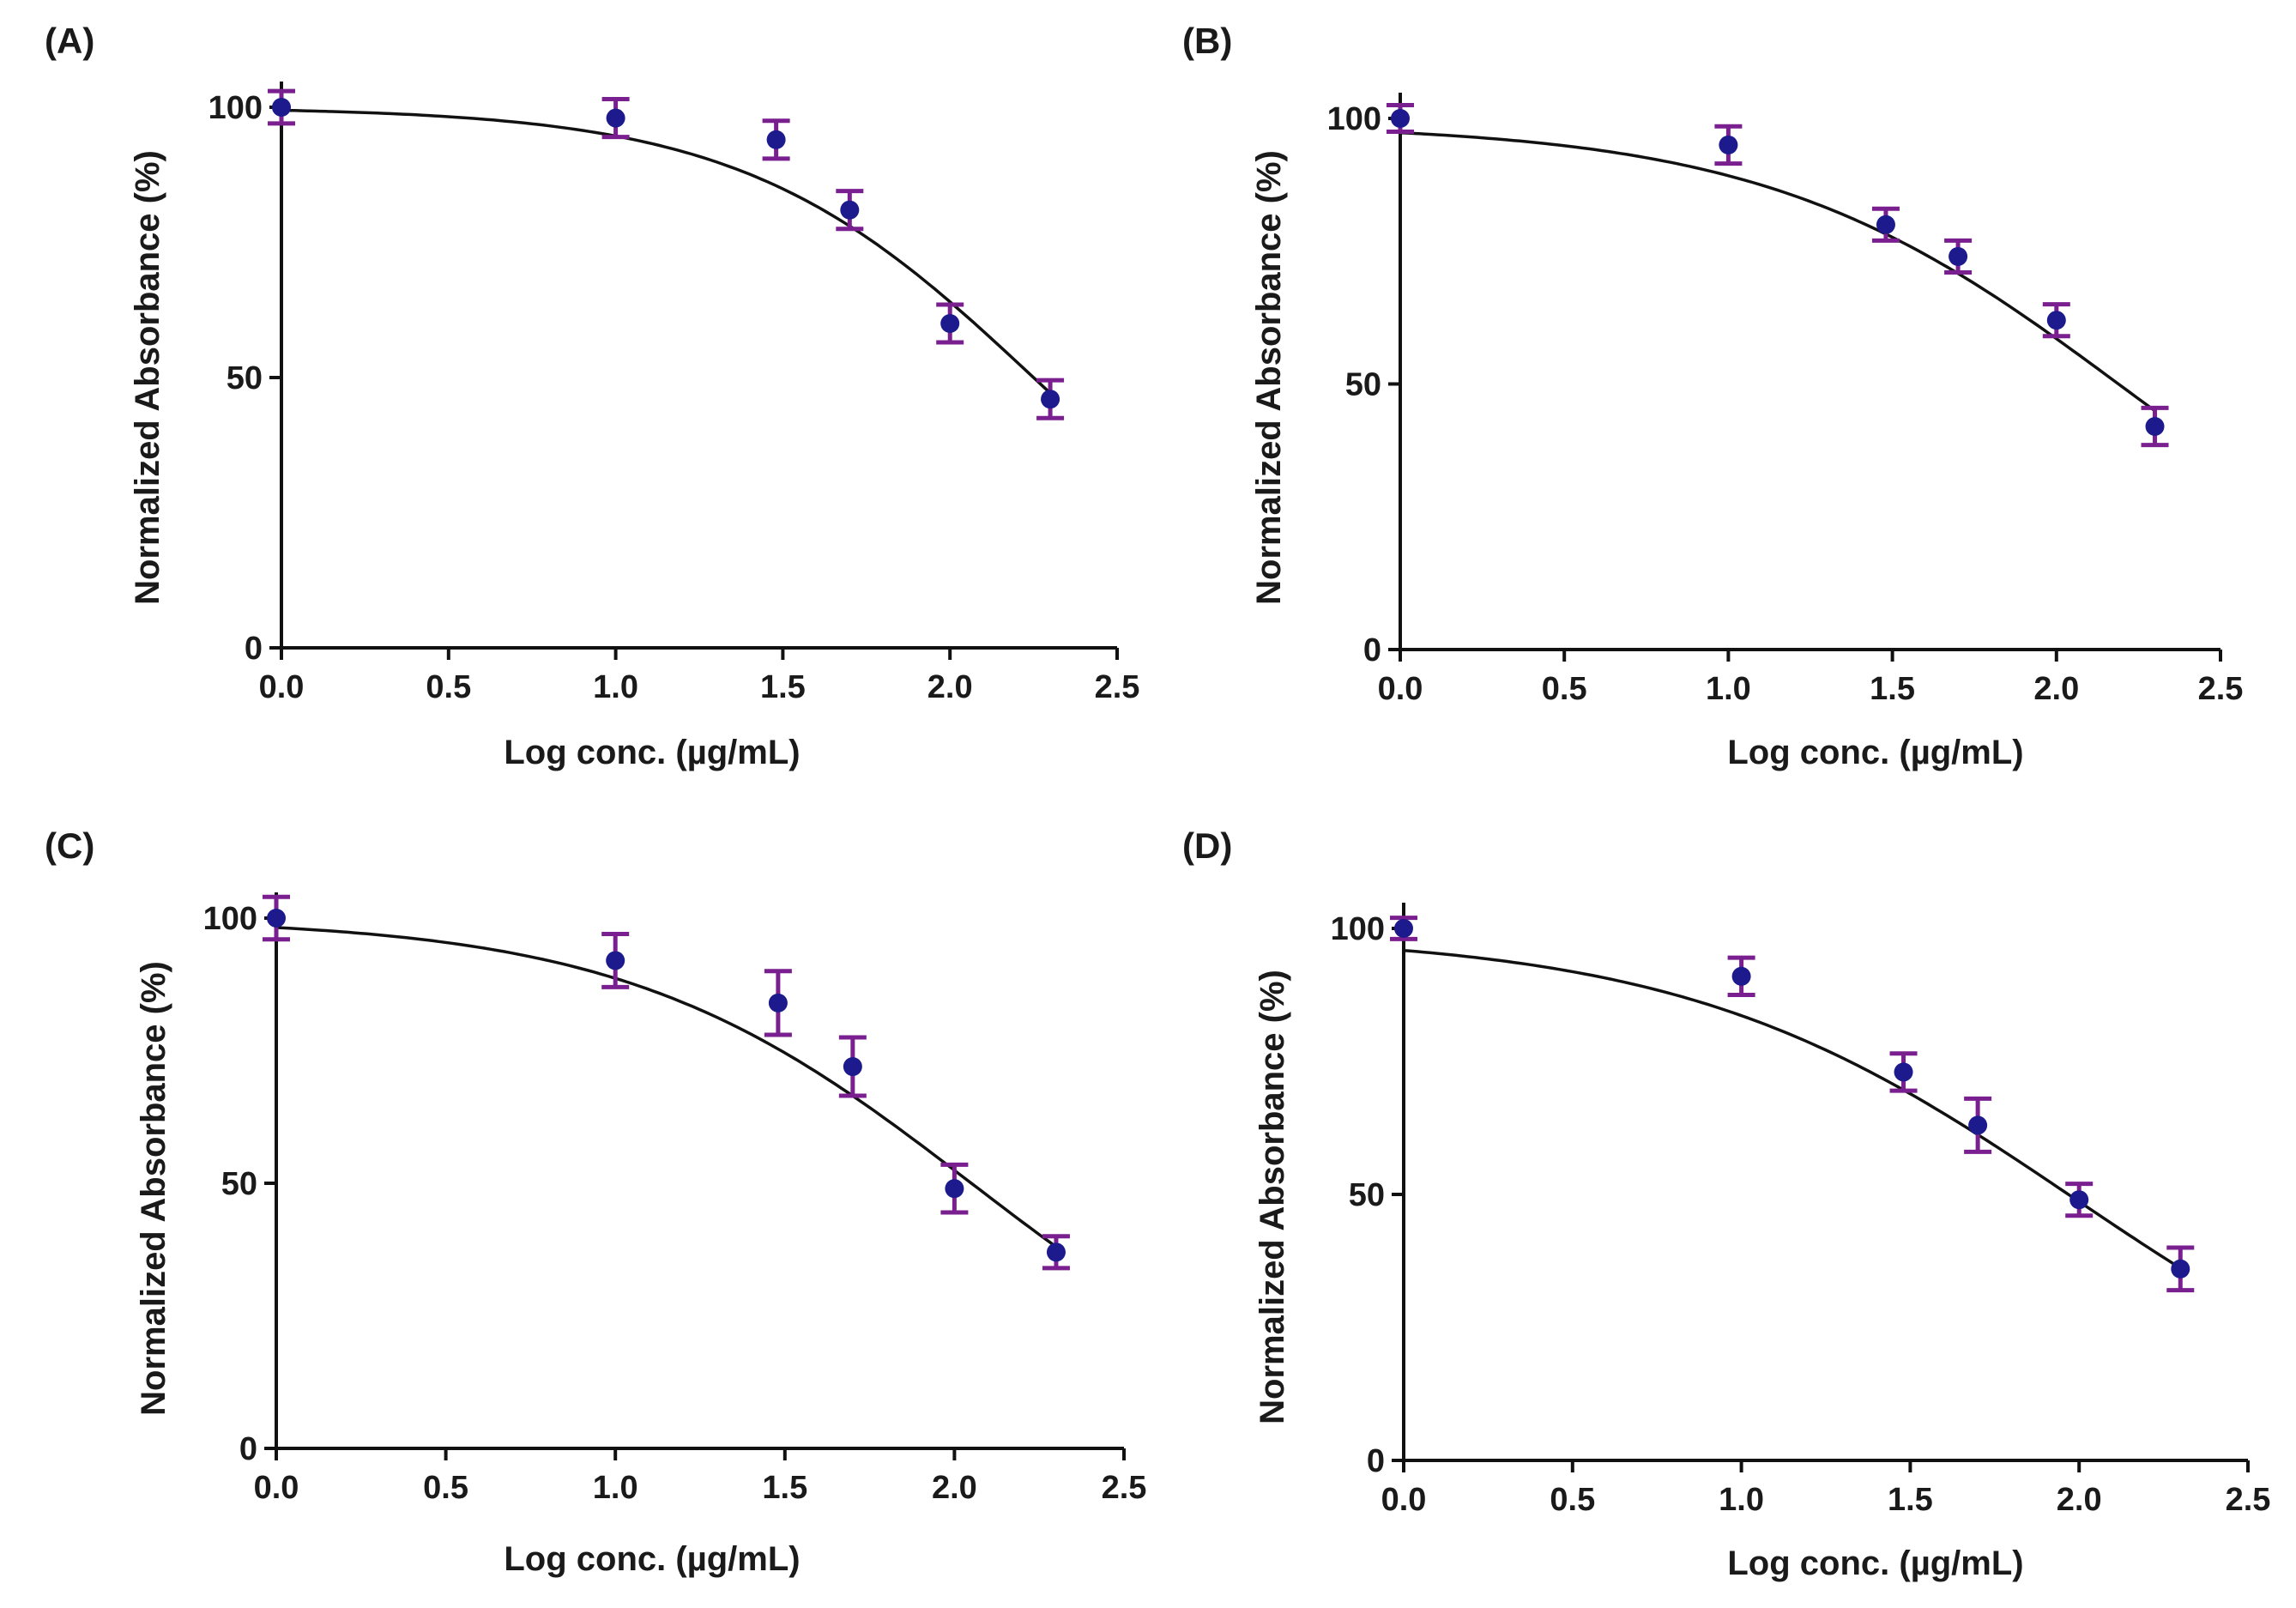 This screenshot has width=2296, height=1608. Describe the element at coordinates (1207, 41) in the screenshot. I see `panel-label: (B)` at that location.